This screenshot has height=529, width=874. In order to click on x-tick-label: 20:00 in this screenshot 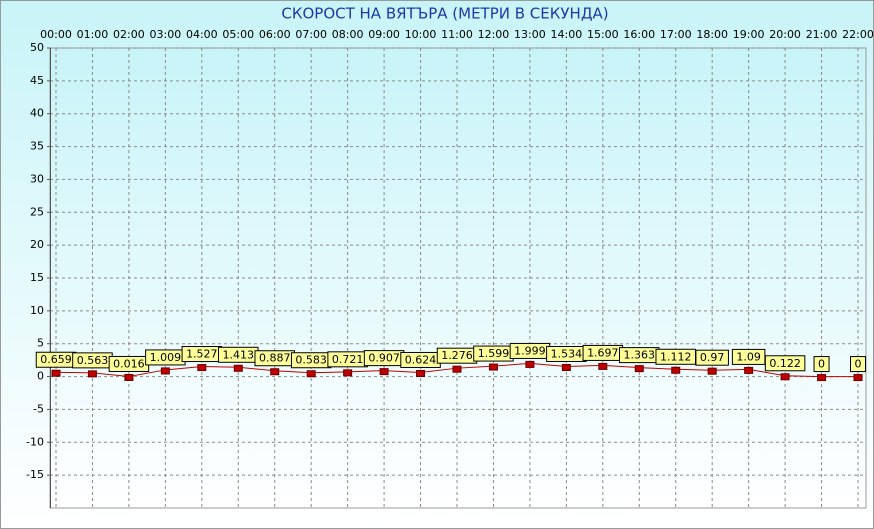, I will do `click(785, 34)`.